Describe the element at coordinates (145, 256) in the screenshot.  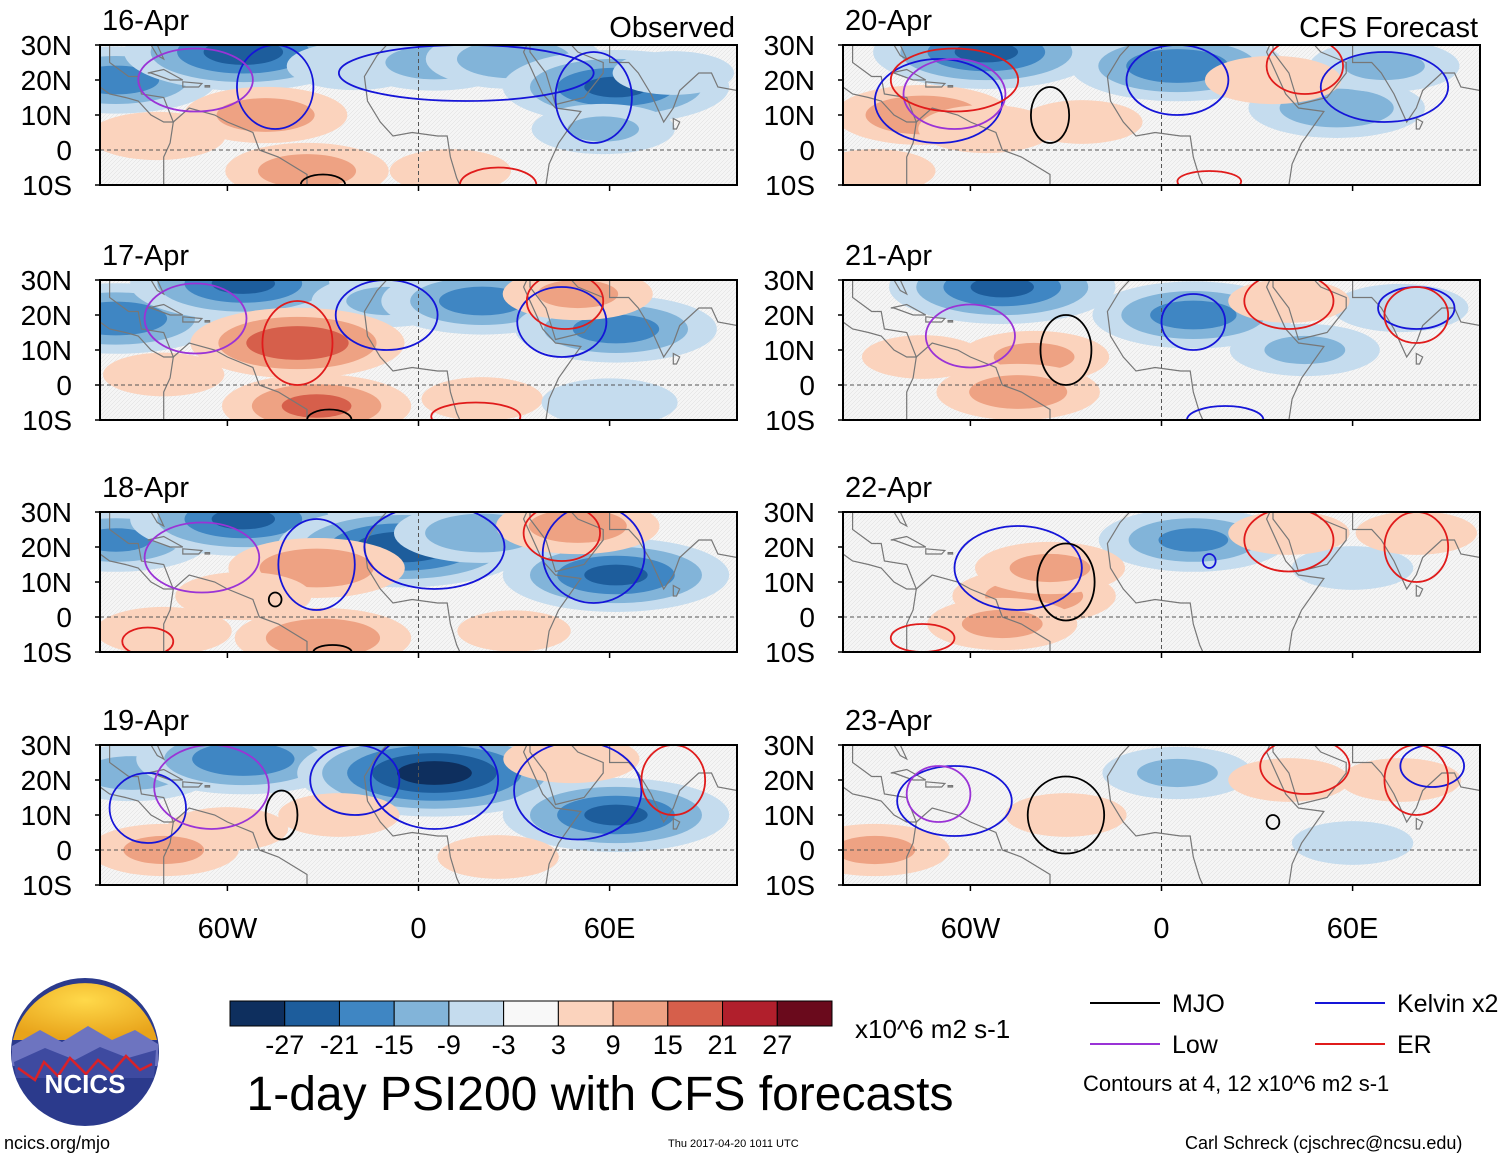
I see `panel-date-label: 17-Apr` at that location.